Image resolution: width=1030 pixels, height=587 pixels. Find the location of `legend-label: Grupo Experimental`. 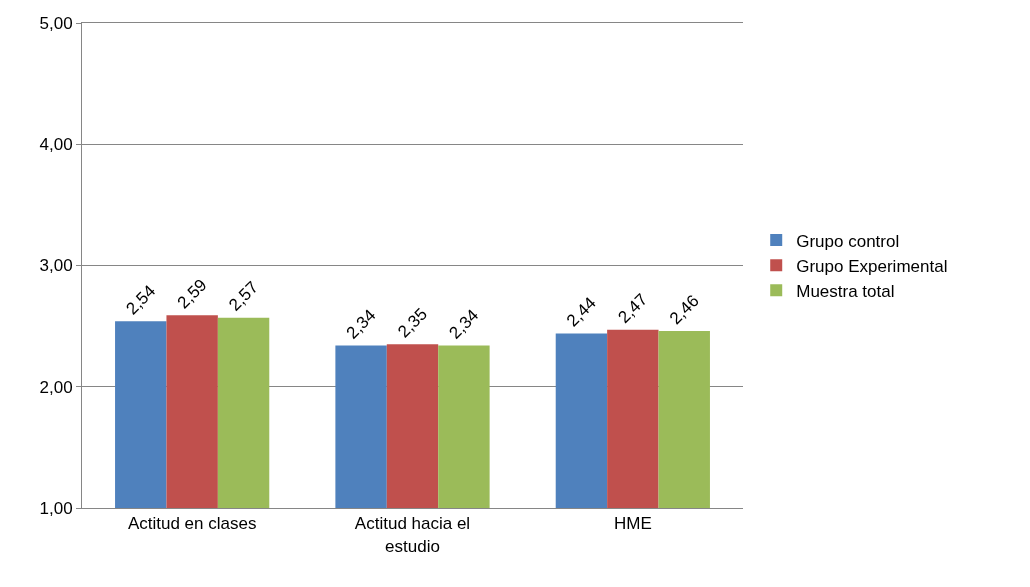

legend-label: Grupo Experimental is located at coordinates (872, 266).